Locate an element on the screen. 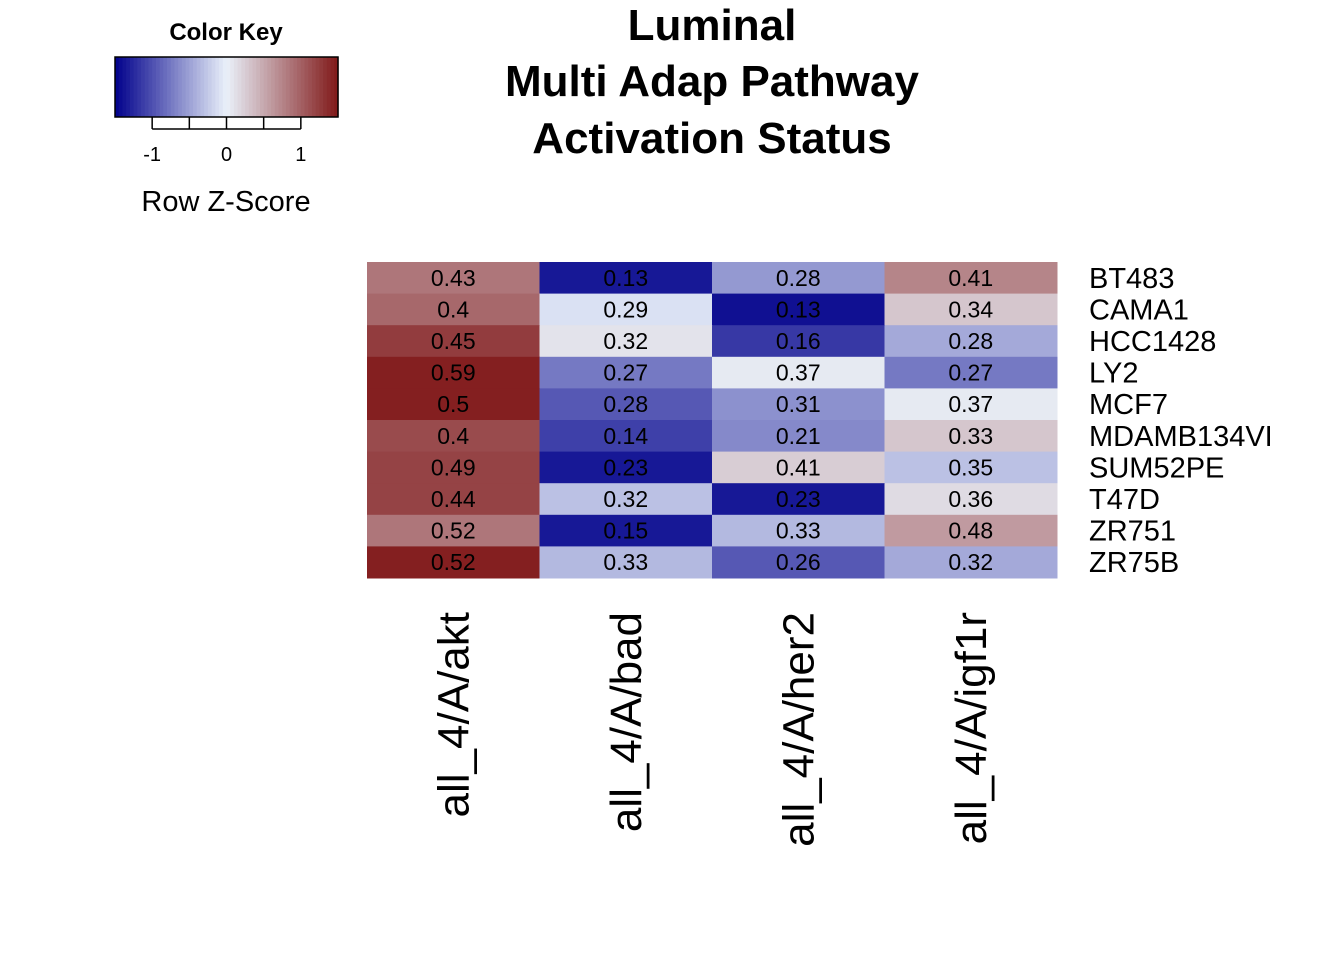 The width and height of the screenshot is (1344, 960). heatmap-cell-label: 0.41 is located at coordinates (970, 278).